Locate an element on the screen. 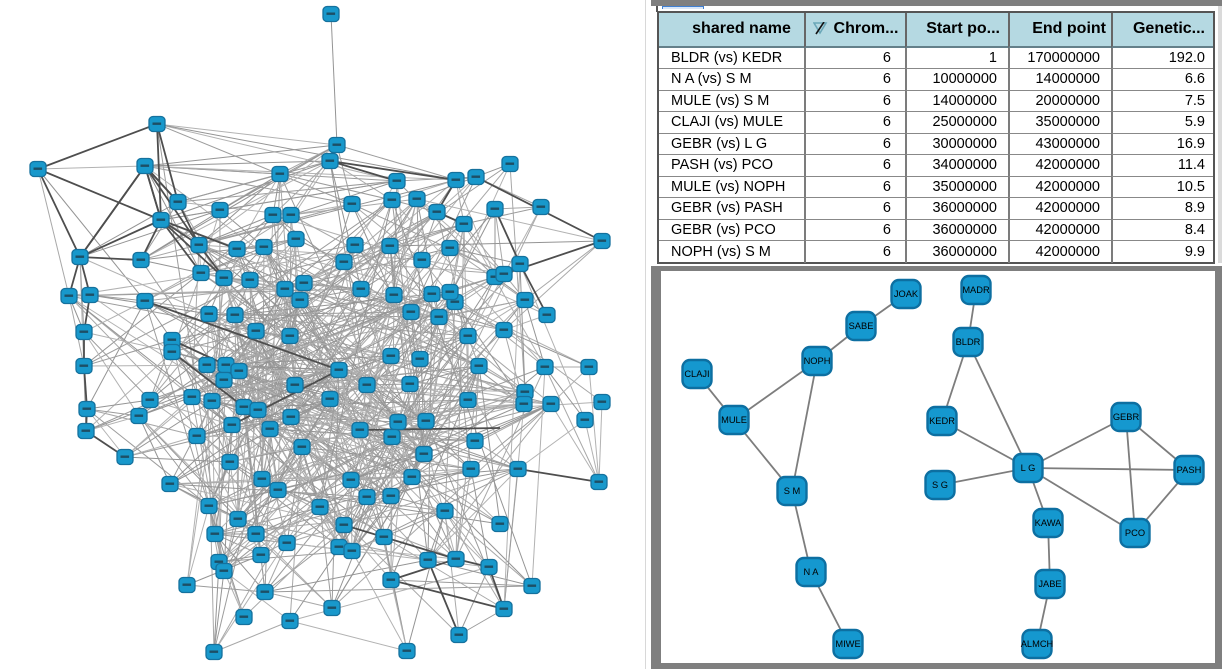 This screenshot has width=1222, height=669. svg-text: KEDR is located at coordinates (942, 421).